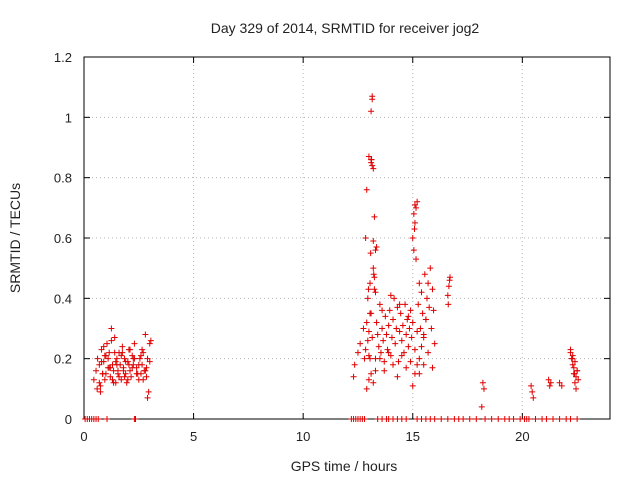  I want to click on y-tick-label: 0.6, so click(63, 238).